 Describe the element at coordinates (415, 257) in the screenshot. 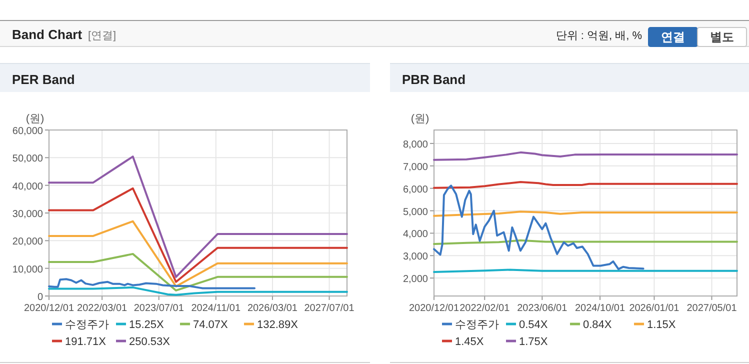

I see `y-tick-label: 3,000` at that location.